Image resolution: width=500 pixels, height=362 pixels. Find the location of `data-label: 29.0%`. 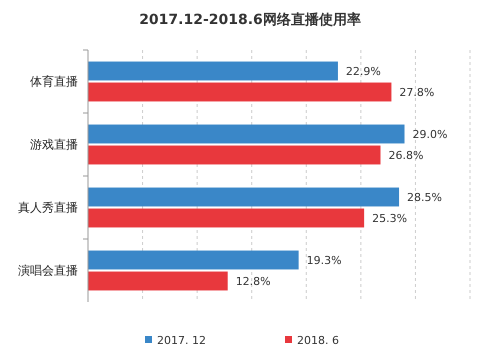

data-label: 29.0% is located at coordinates (430, 134).